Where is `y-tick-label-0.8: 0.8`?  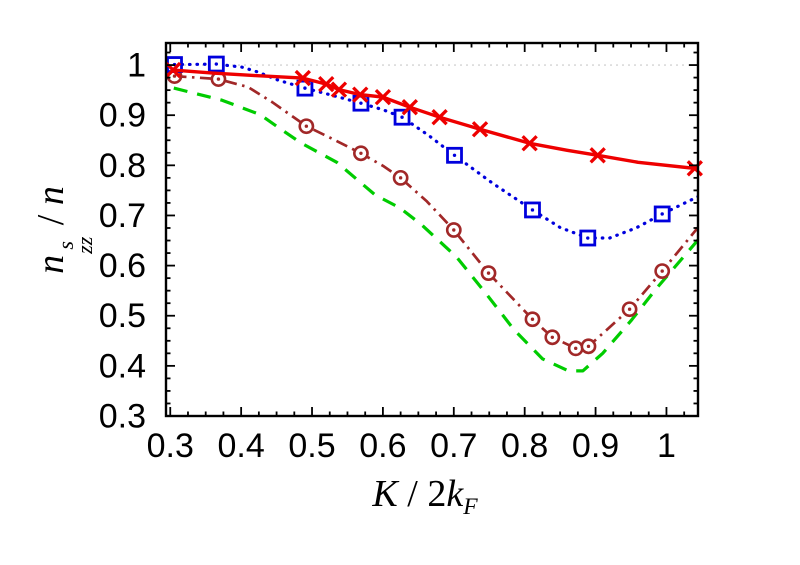 y-tick-label-0.8: 0.8 is located at coordinates (122, 166).